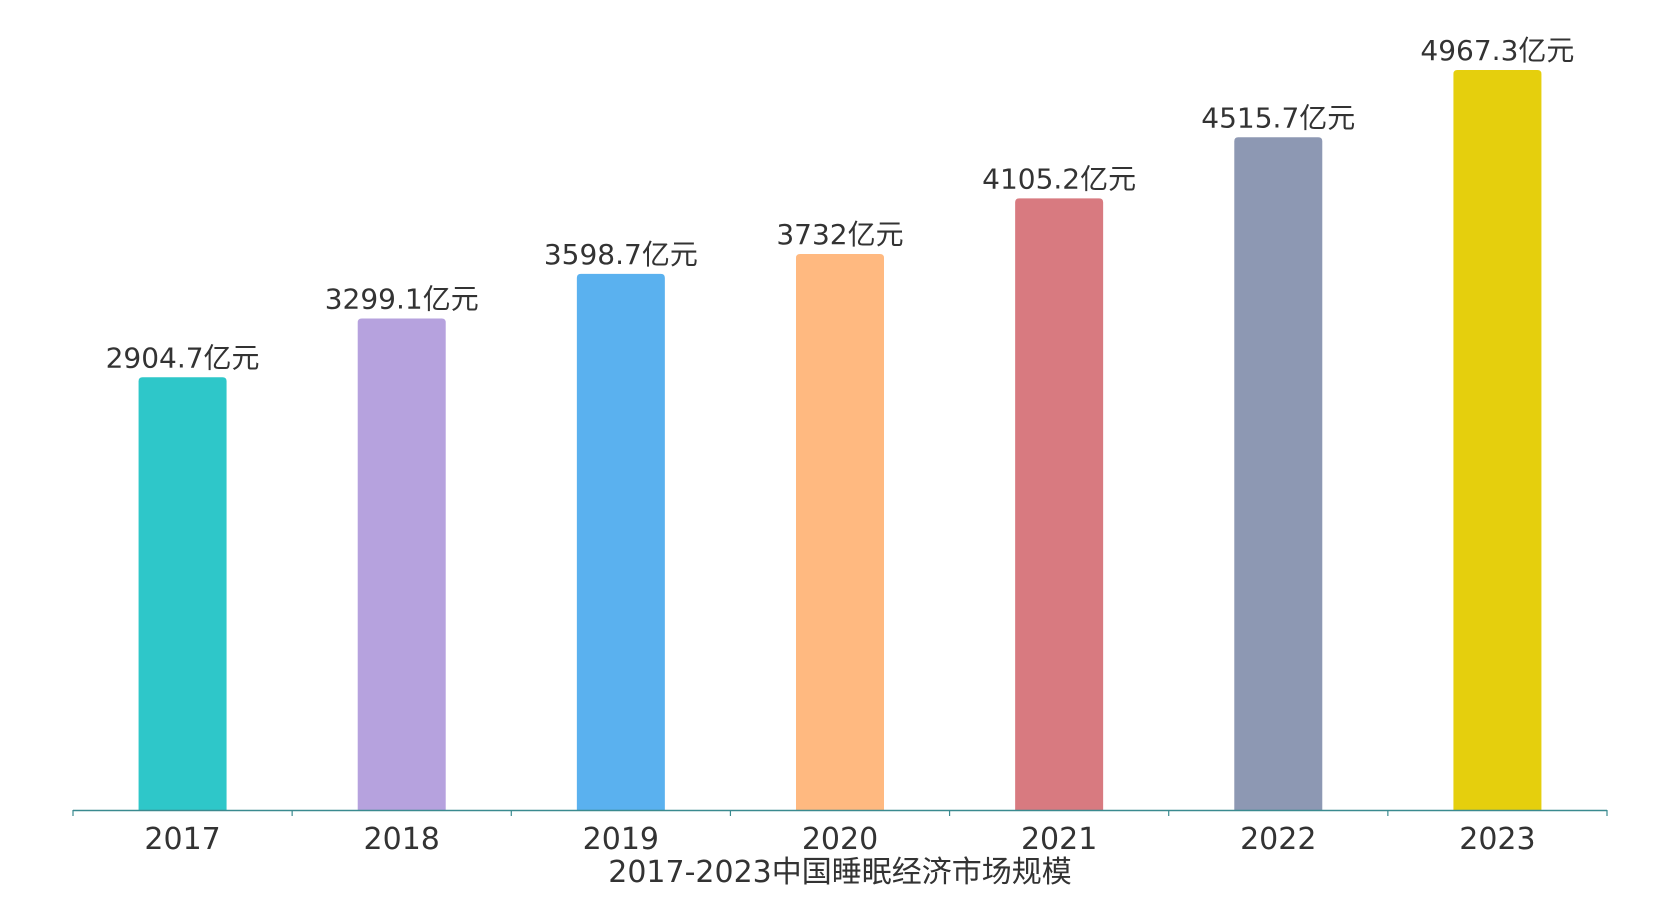 This screenshot has width=1664, height=909. Describe the element at coordinates (1497, 839) in the screenshot. I see `x-tick-label-2023: 2023` at that location.